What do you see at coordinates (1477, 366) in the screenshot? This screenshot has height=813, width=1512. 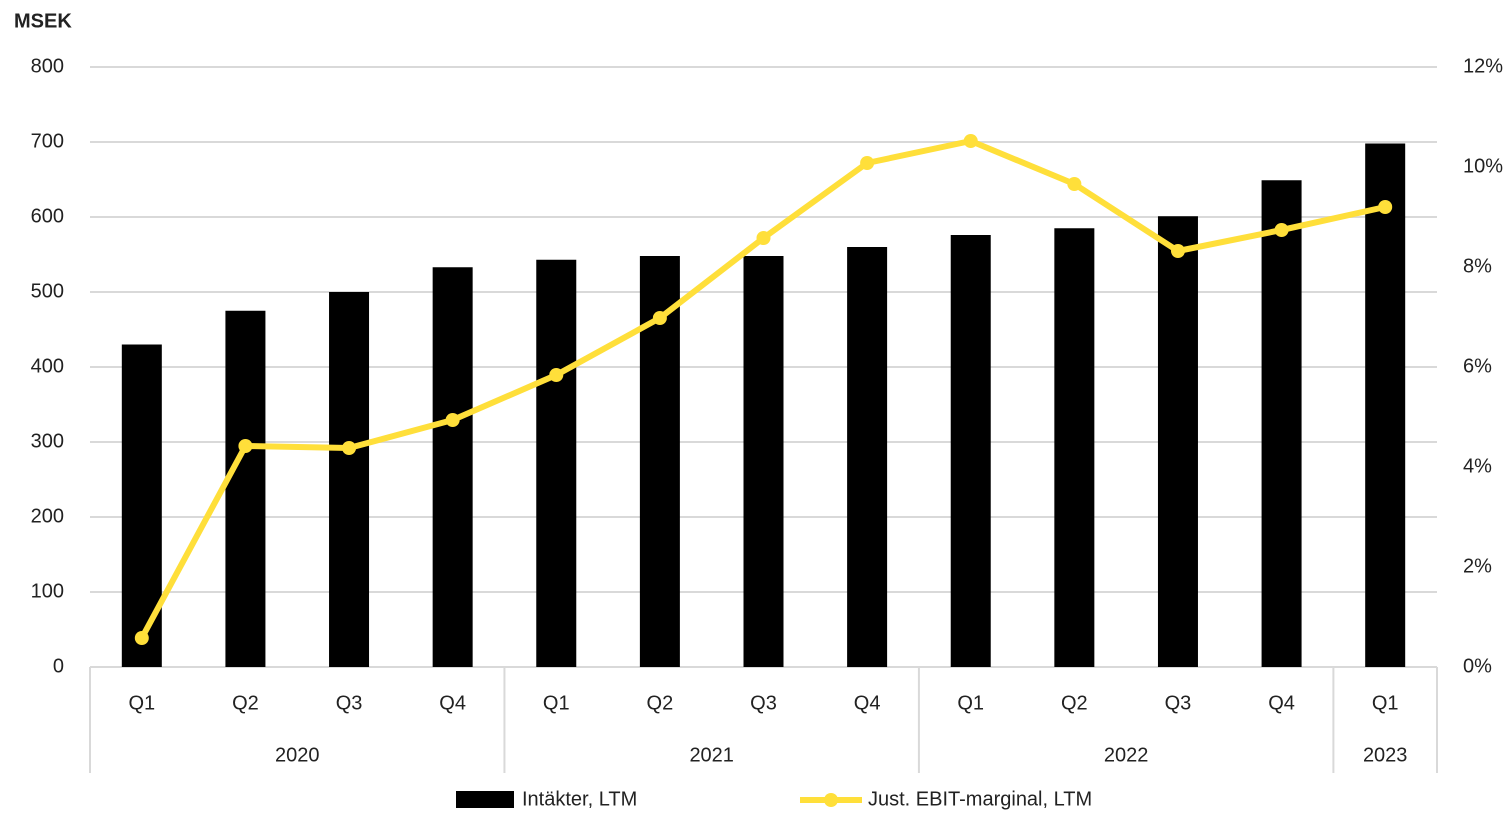 I see `y2-tick-label: 6%` at bounding box center [1477, 366].